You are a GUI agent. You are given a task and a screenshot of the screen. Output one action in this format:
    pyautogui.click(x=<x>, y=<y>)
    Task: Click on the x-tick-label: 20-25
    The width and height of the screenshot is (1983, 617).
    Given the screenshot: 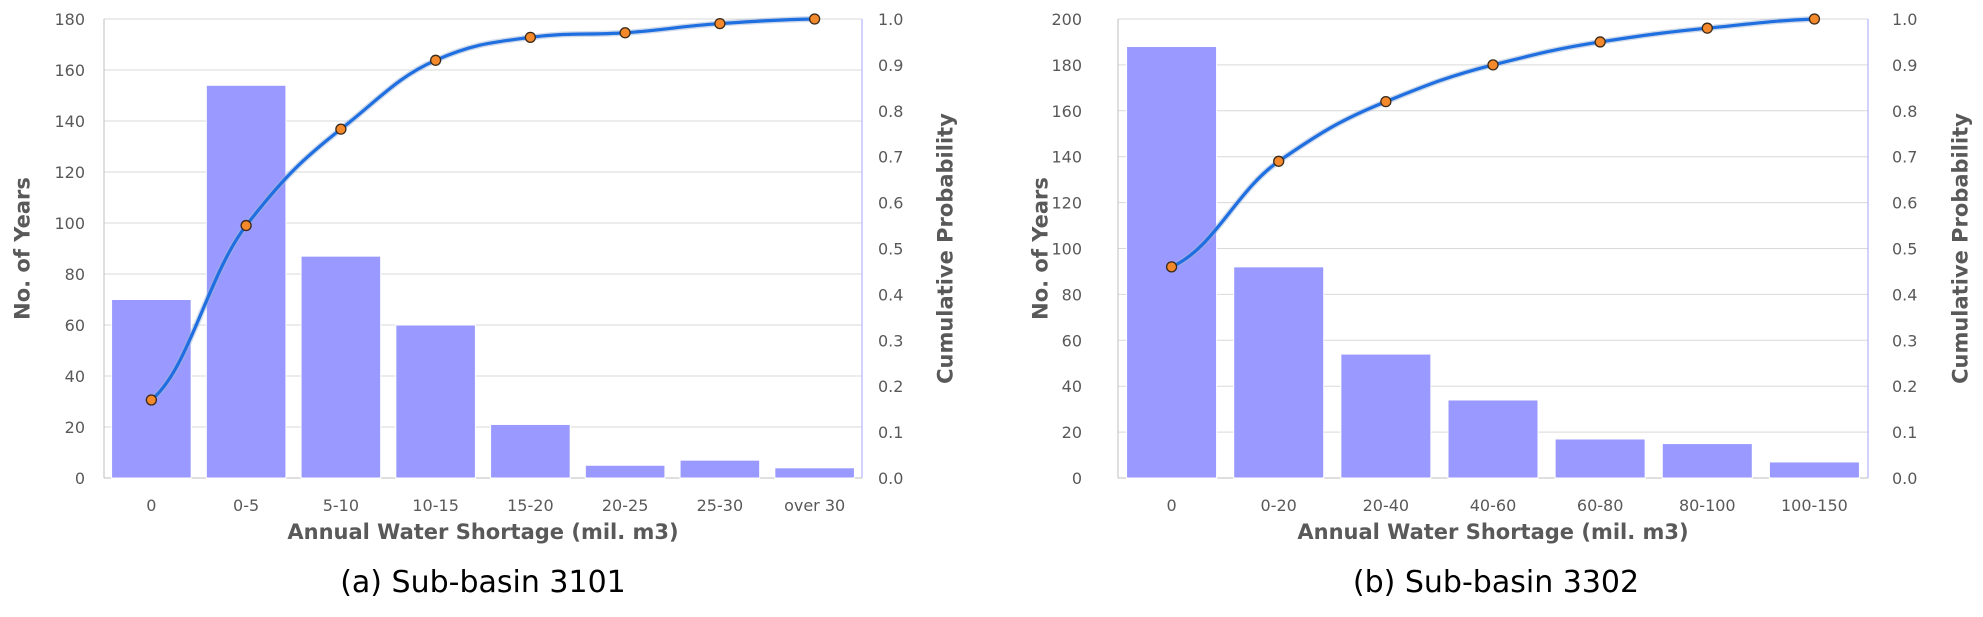 What is the action you would take?
    pyautogui.click(x=625, y=505)
    